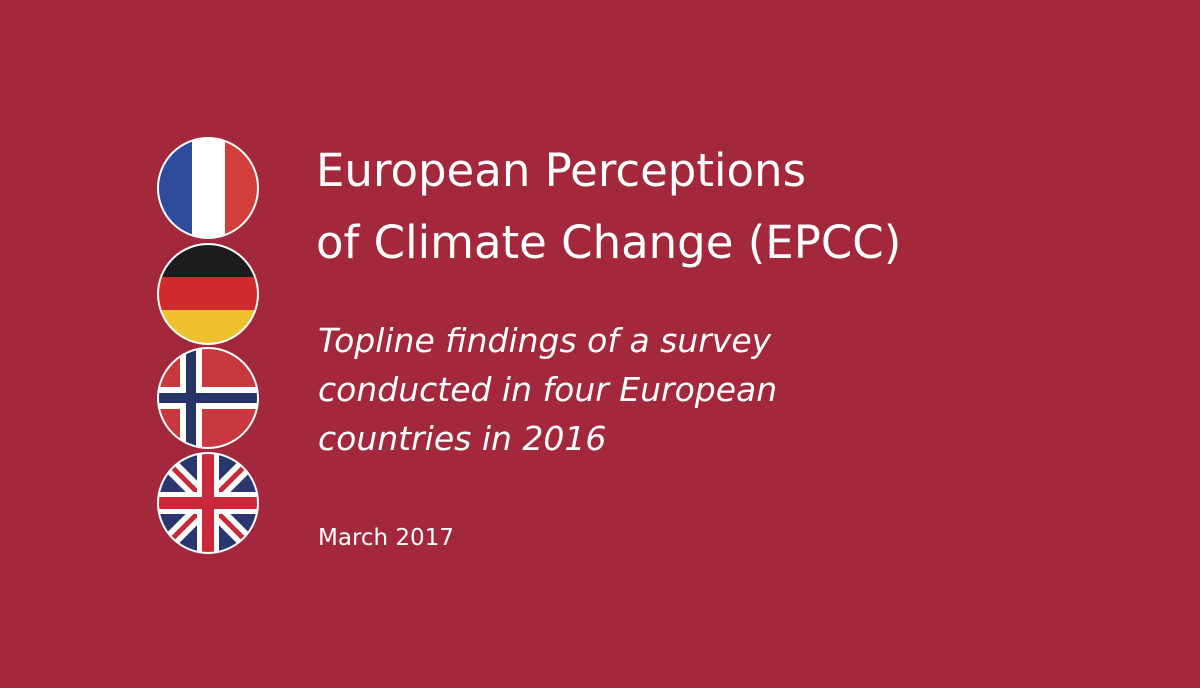  What do you see at coordinates (561, 170) in the screenshot?
I see `title-line: European Perceptions` at bounding box center [561, 170].